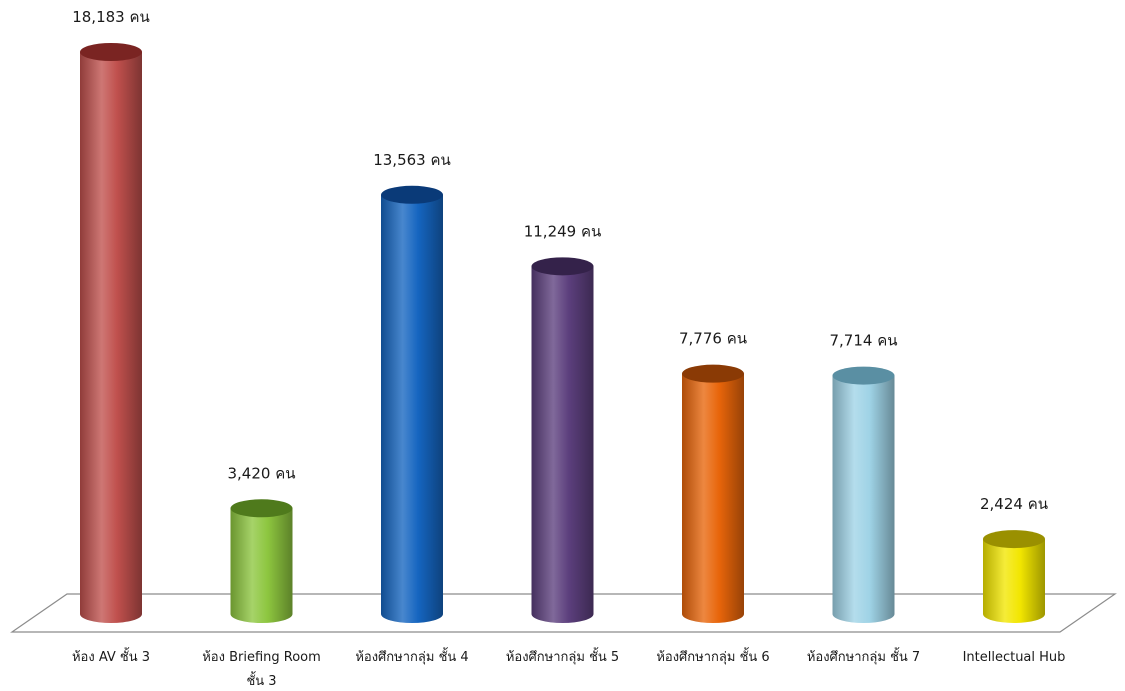 The height and width of the screenshot is (691, 1125). I want to click on data-label: 7,714 คน, so click(864, 341).